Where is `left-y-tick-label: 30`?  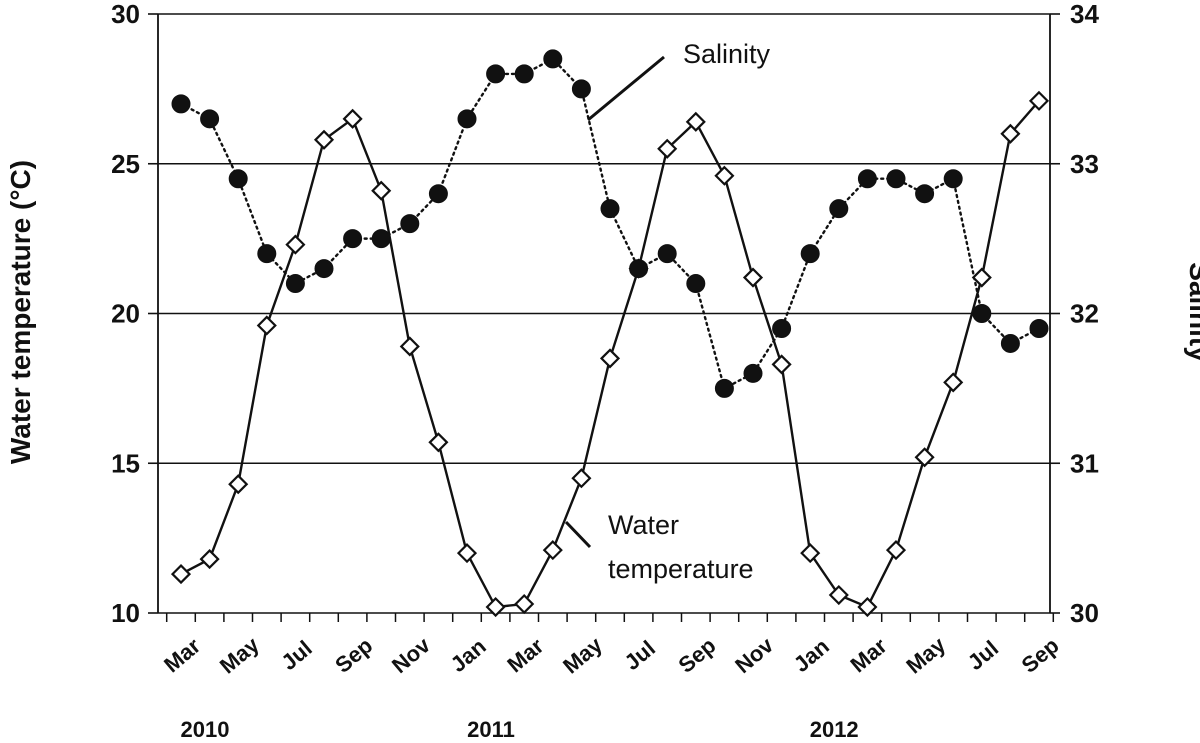 left-y-tick-label: 30 is located at coordinates (125, 14).